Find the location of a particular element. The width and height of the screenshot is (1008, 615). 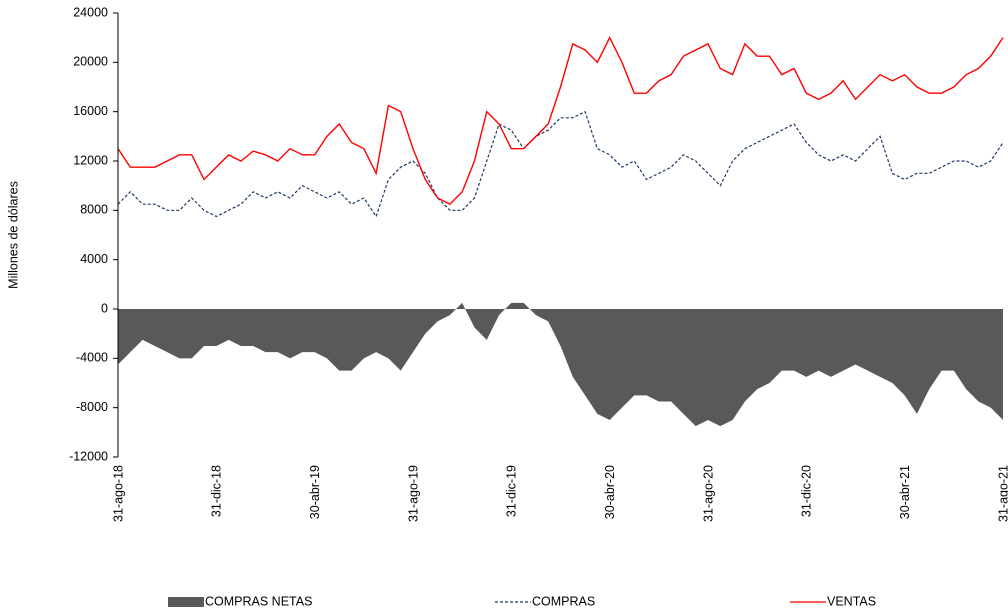

x-tick-label: 31-dic-20 is located at coordinates (807, 491).